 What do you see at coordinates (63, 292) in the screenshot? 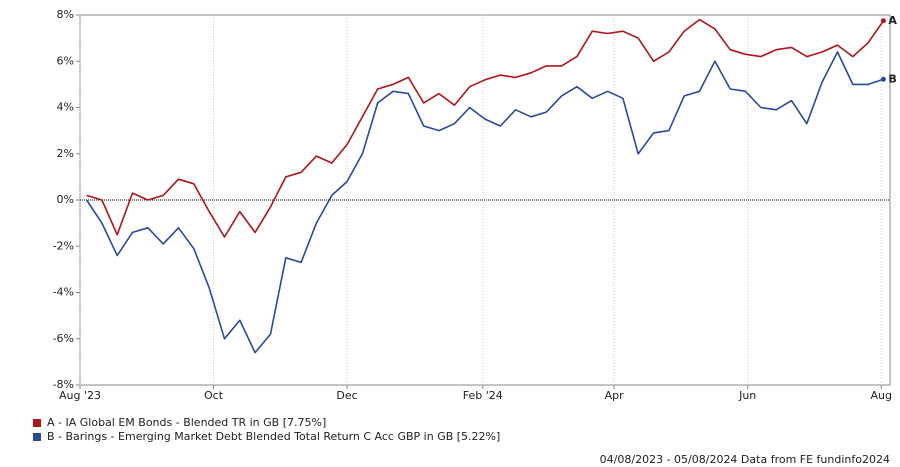
I see `y-tick-label: -4%` at bounding box center [63, 292].